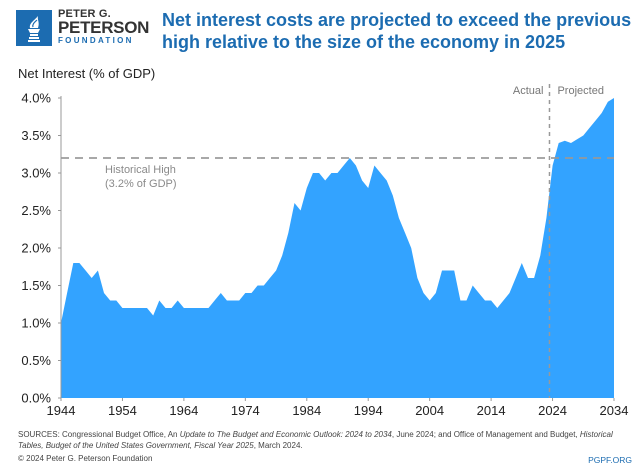 The height and width of the screenshot is (472, 642). What do you see at coordinates (36, 398) in the screenshot?
I see `y-tick-label: 0.0%` at bounding box center [36, 398].